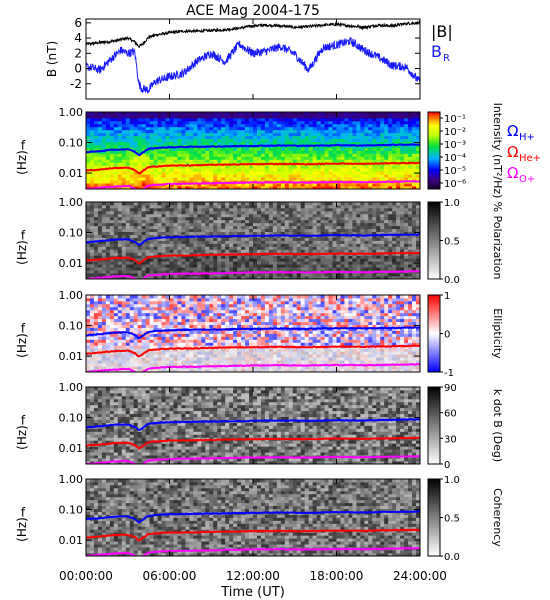 This screenshot has height=600, width=550. Describe the element at coordinates (78, 23) in the screenshot. I see `y-tick-label: 6` at that location.